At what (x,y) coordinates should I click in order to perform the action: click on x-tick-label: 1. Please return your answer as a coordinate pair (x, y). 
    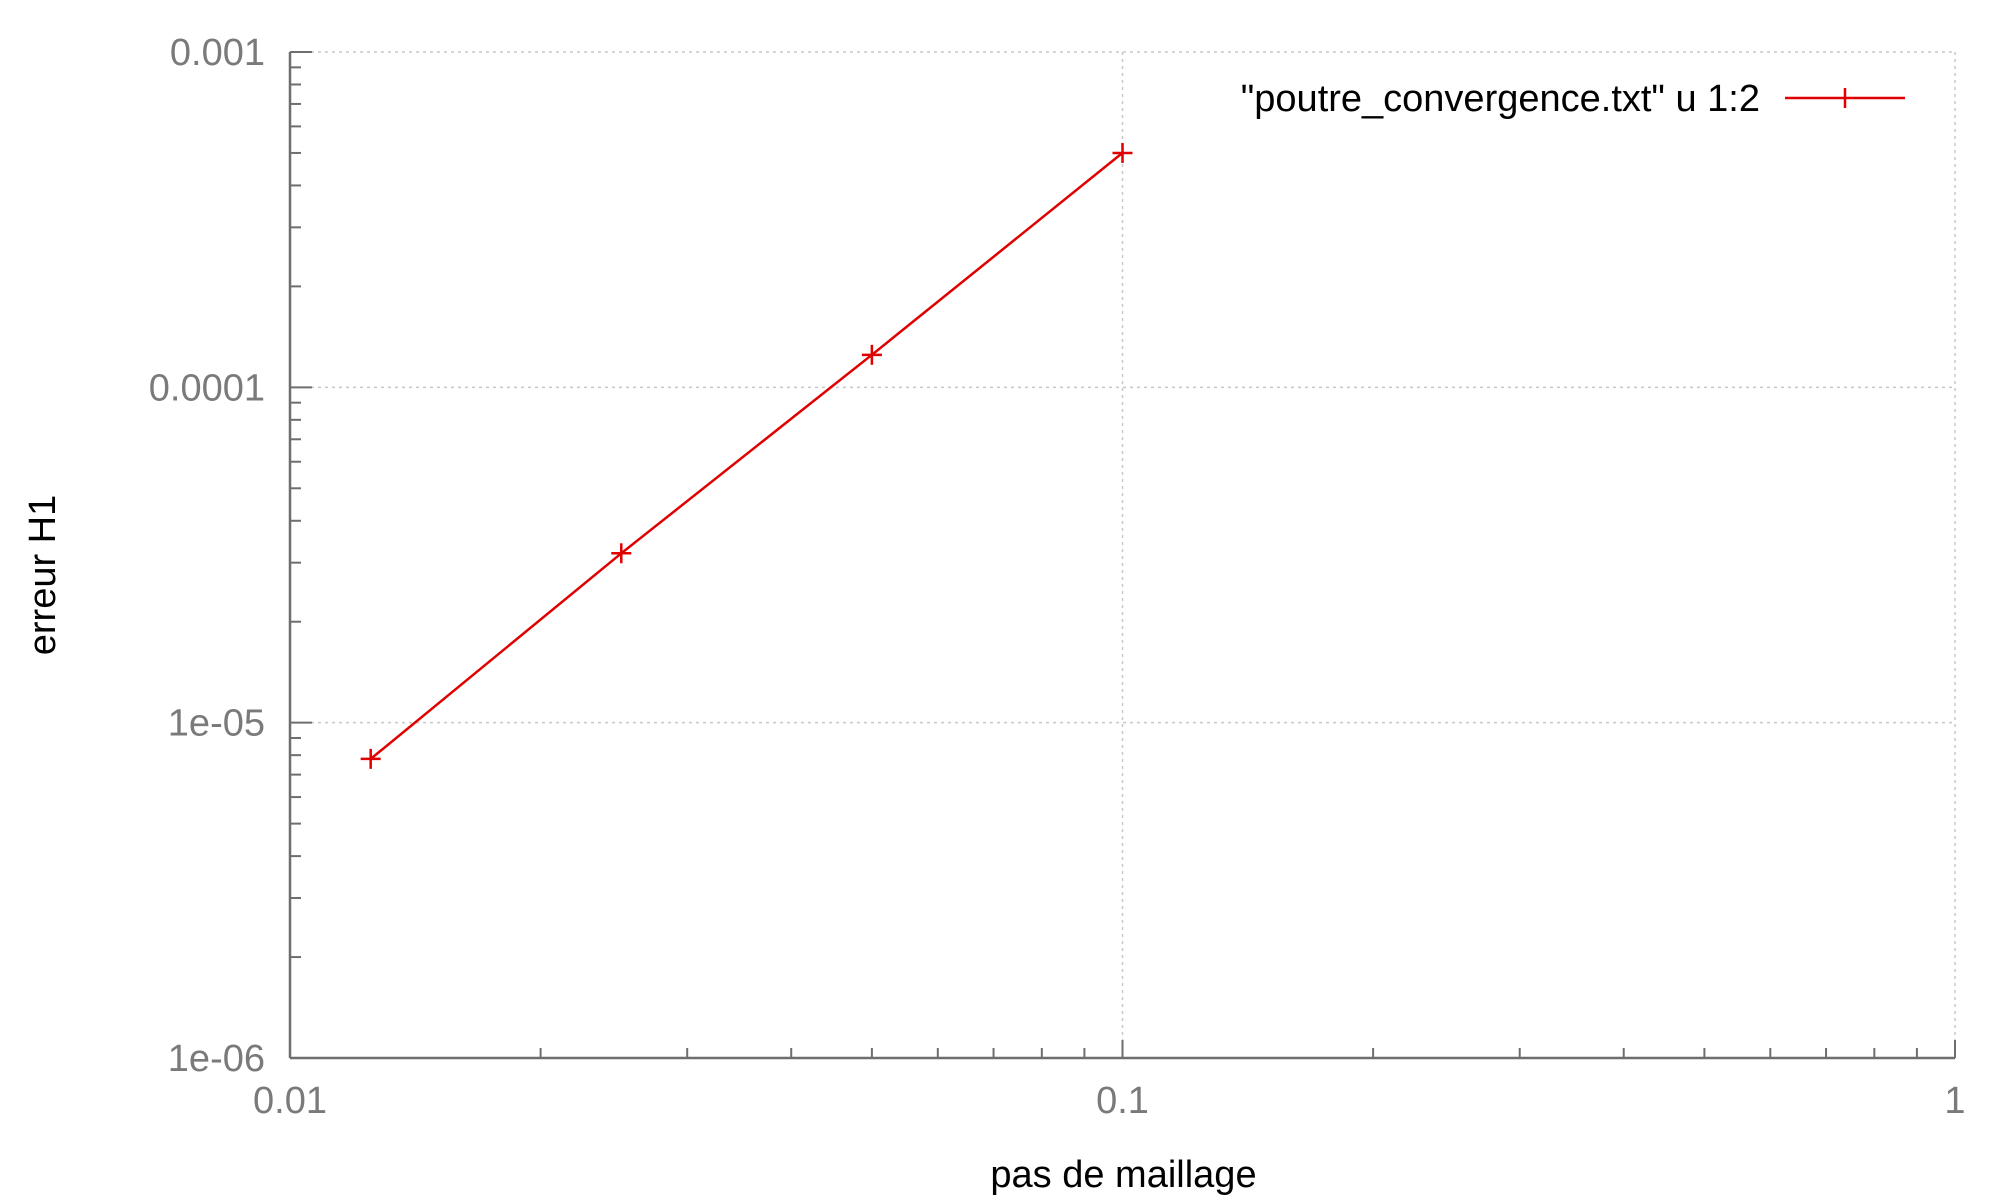
    Looking at the image, I should click on (1954, 1101).